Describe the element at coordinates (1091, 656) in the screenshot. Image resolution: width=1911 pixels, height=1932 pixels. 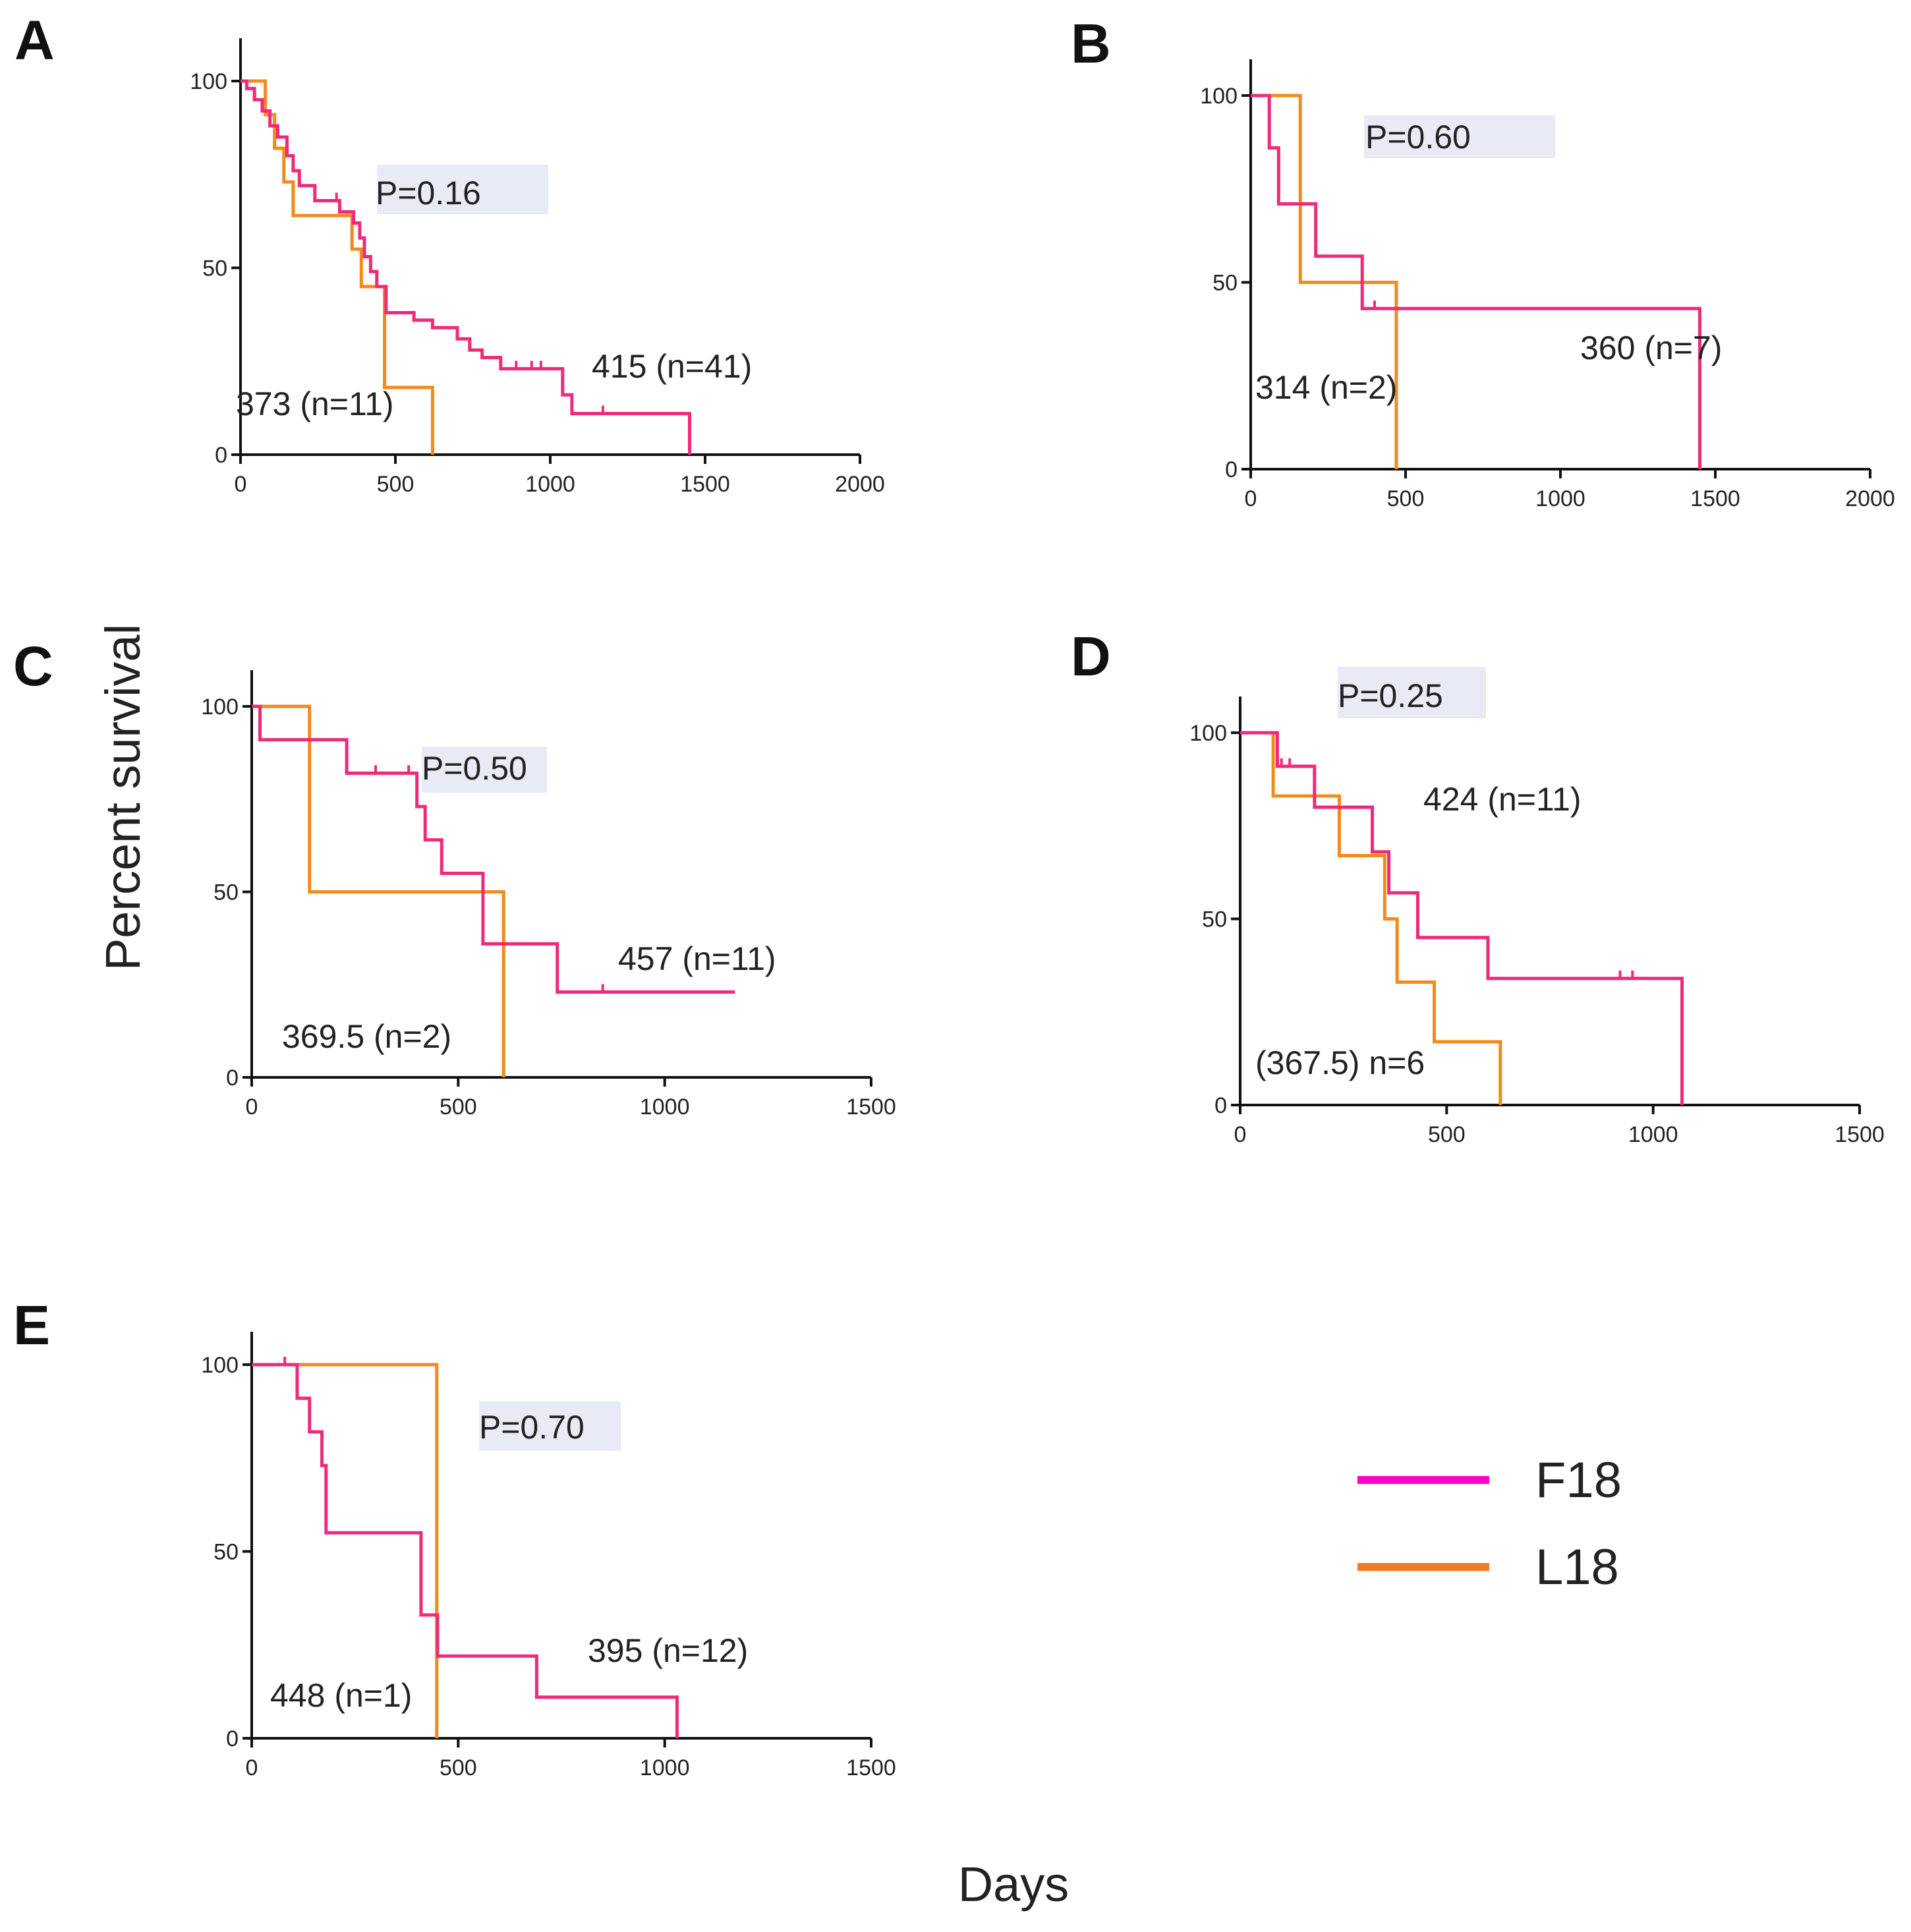
I see `panel-letter: D` at that location.